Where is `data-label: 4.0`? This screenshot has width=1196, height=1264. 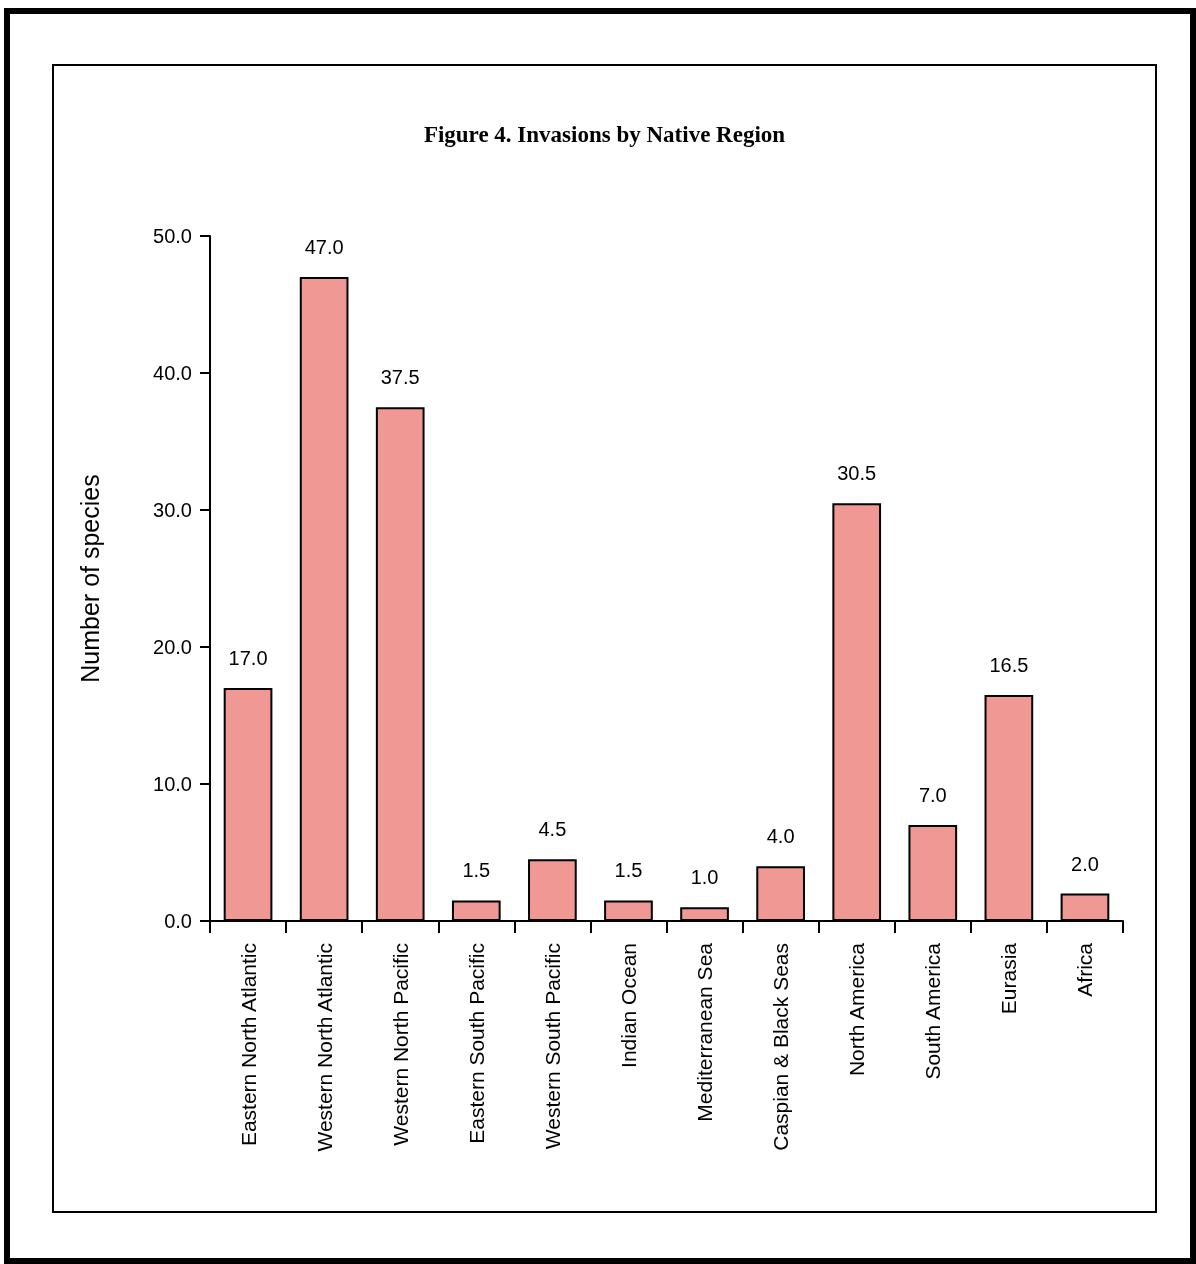 data-label: 4.0 is located at coordinates (780, 836).